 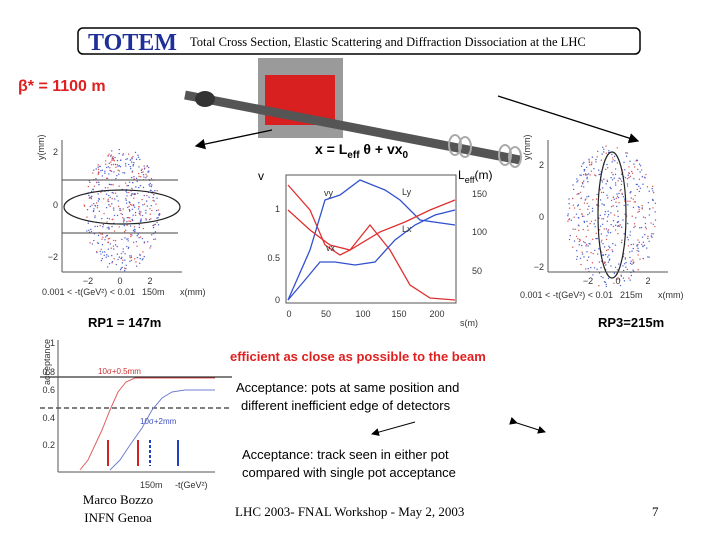 I want to click on plot-frame, so click(x=371, y=239).